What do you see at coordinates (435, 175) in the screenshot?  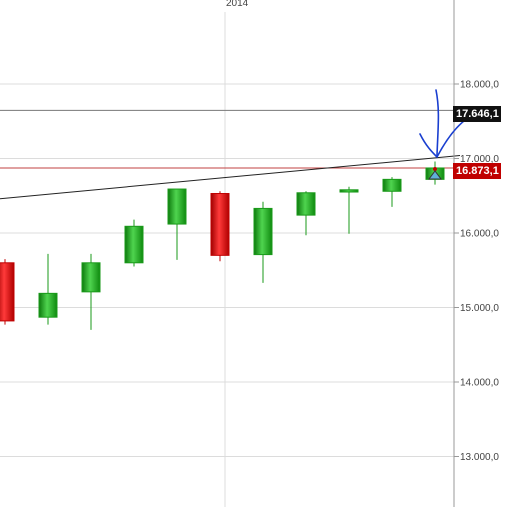 I see `last-candle-marker-icon` at bounding box center [435, 175].